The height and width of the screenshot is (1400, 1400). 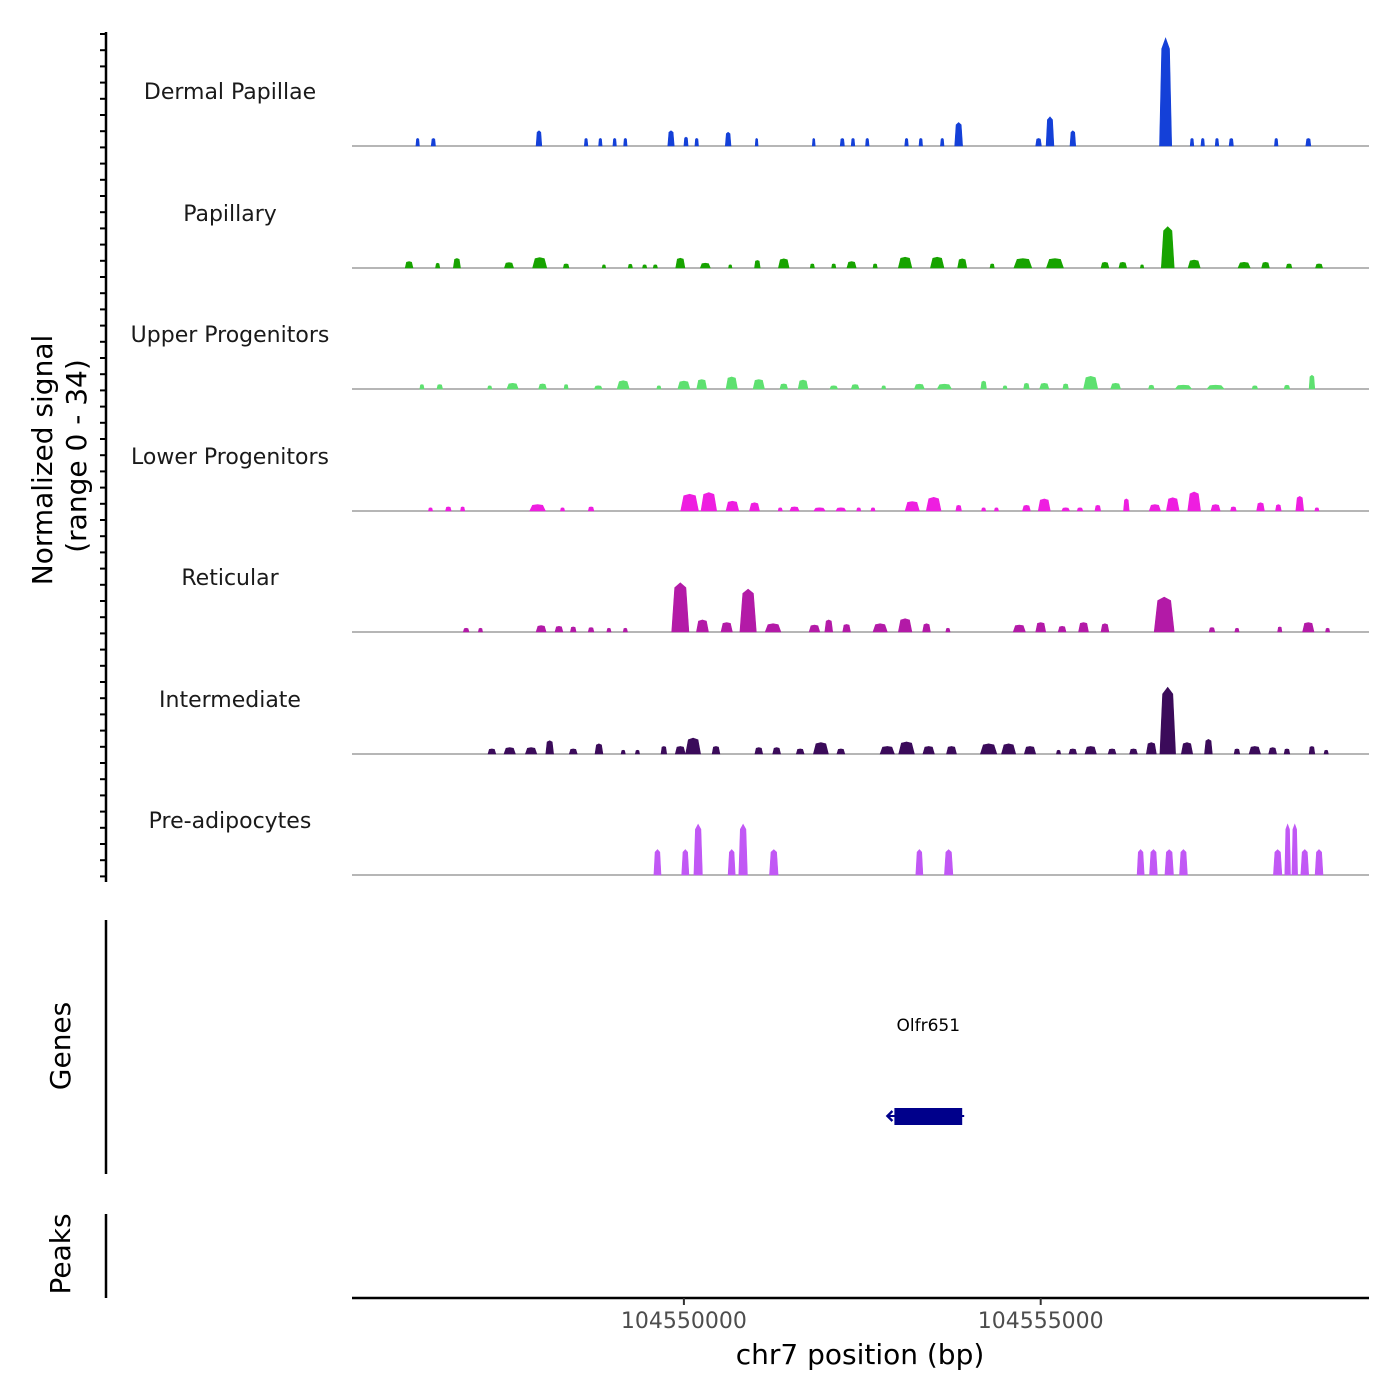 I want to click on track-upper-progenitors, so click(x=860, y=382).